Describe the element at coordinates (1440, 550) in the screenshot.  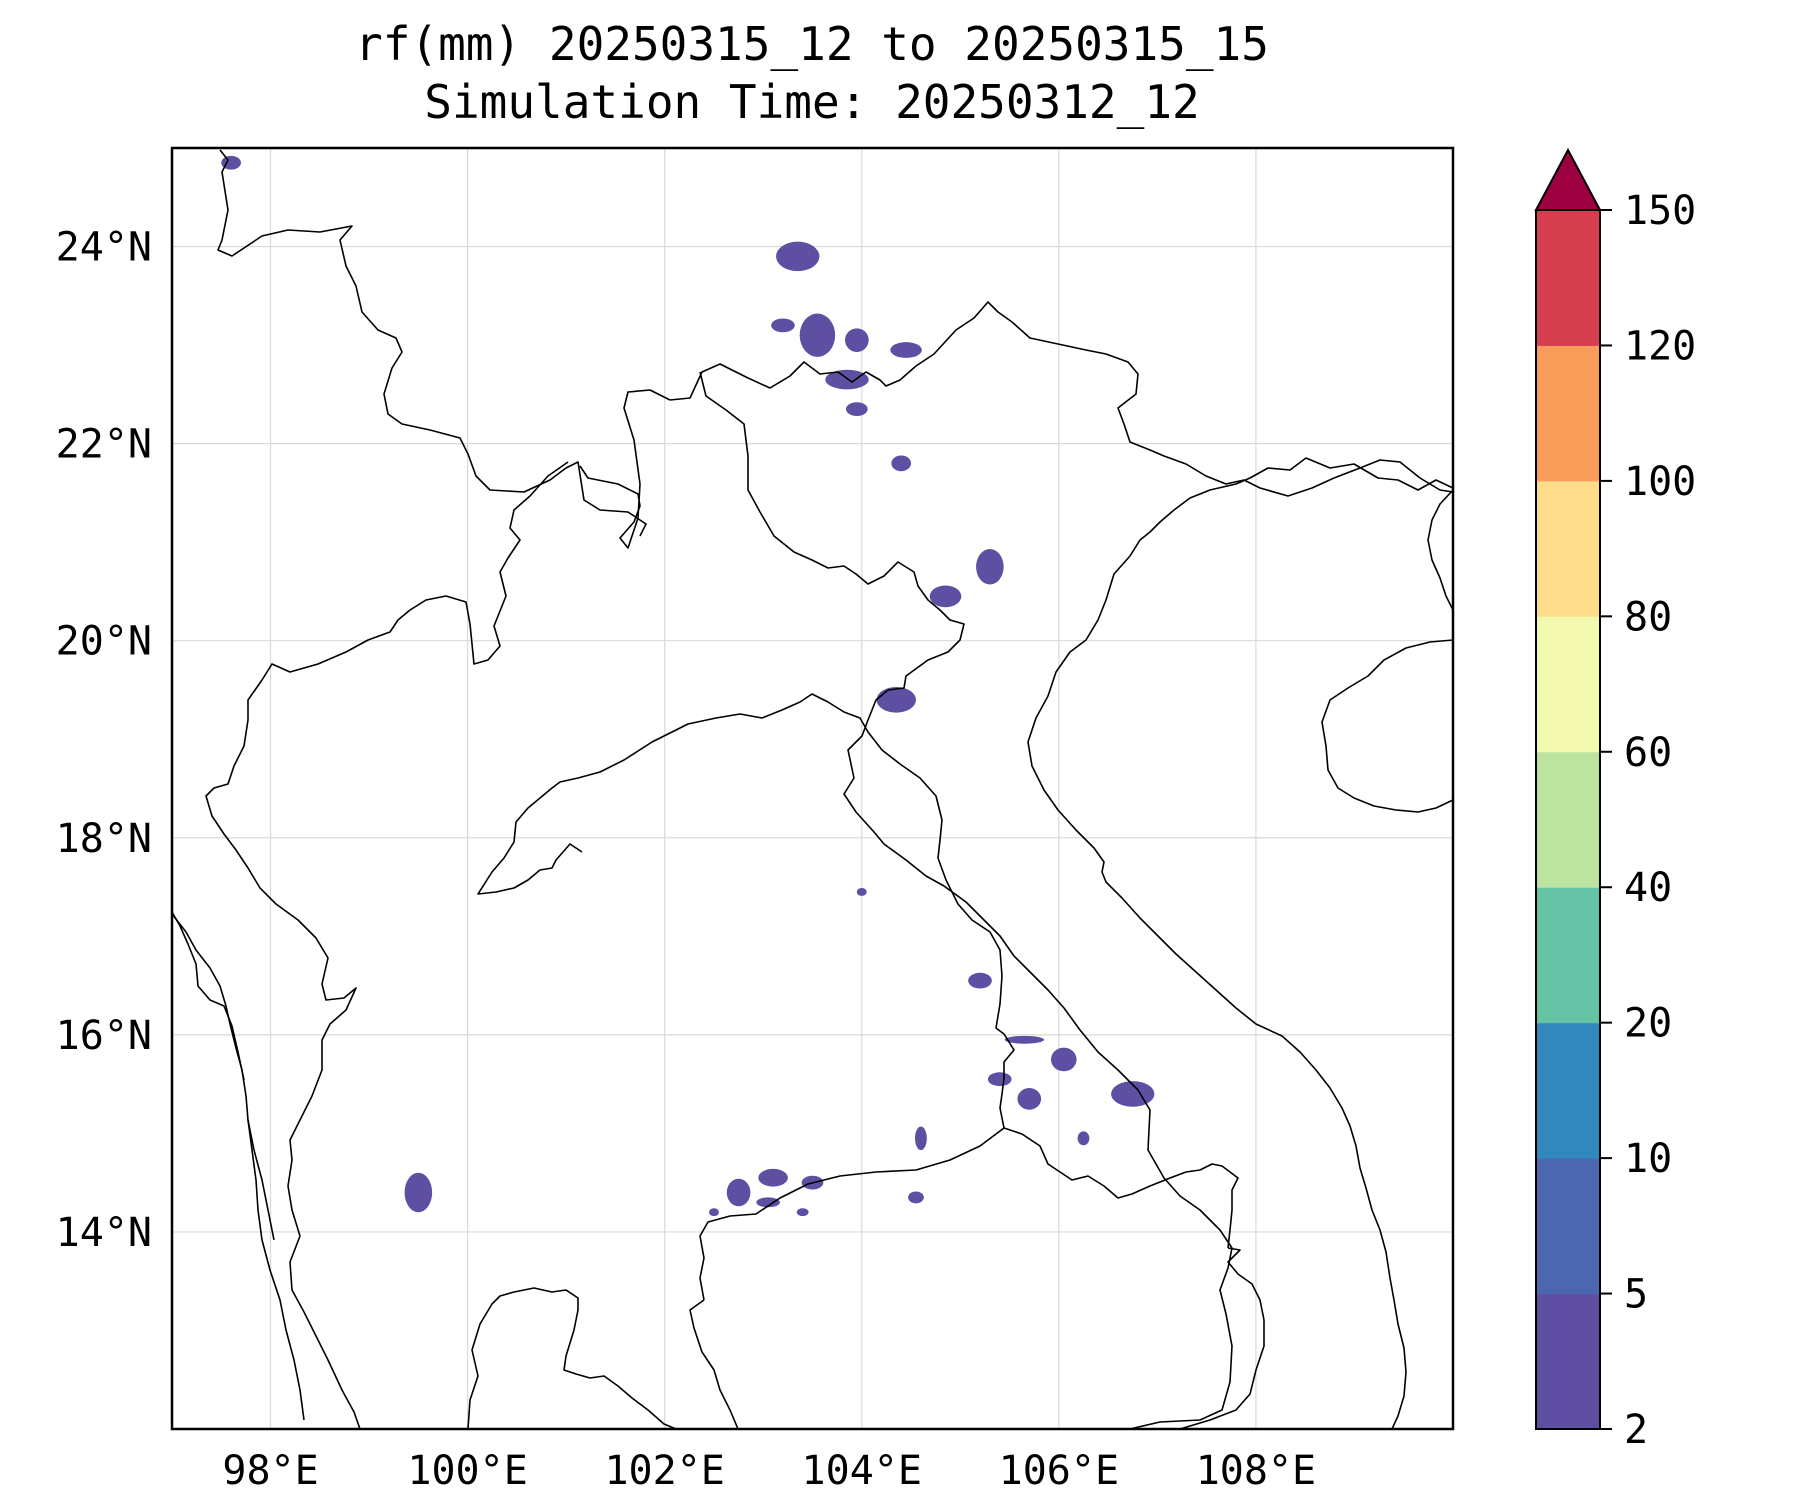
I see `coast-leizhou` at that location.